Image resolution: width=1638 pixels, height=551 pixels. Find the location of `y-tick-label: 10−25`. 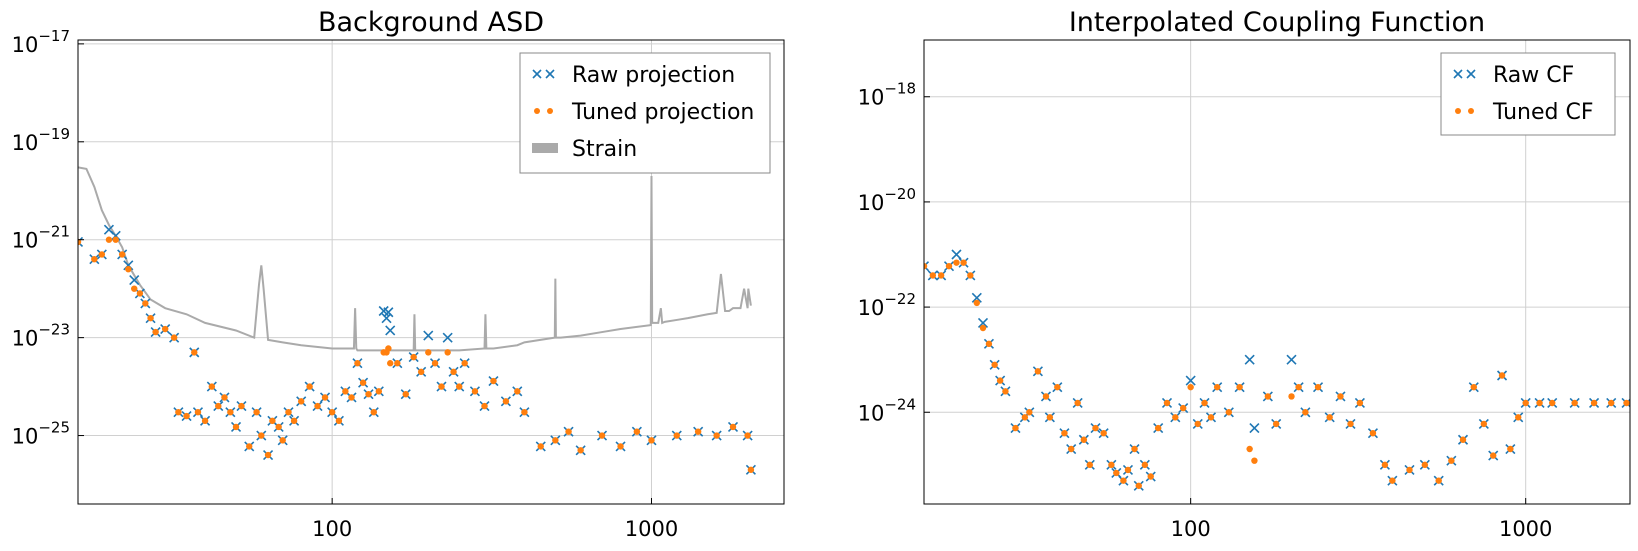

y-tick-label: 10−25 is located at coordinates (41, 434).